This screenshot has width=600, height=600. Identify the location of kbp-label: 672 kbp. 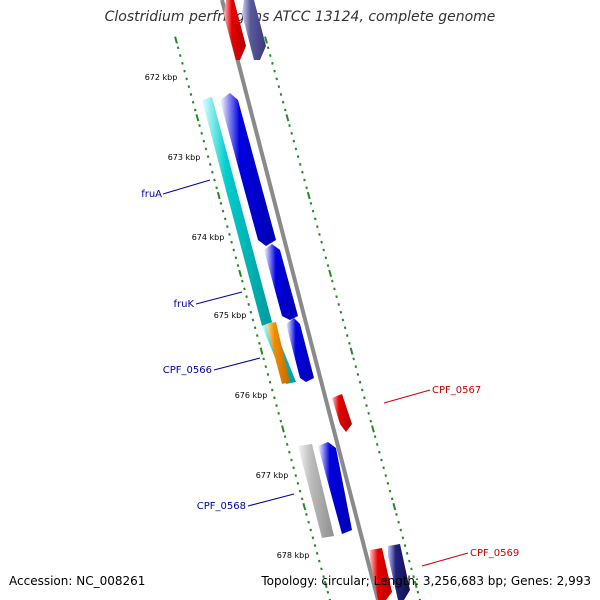
(161, 77).